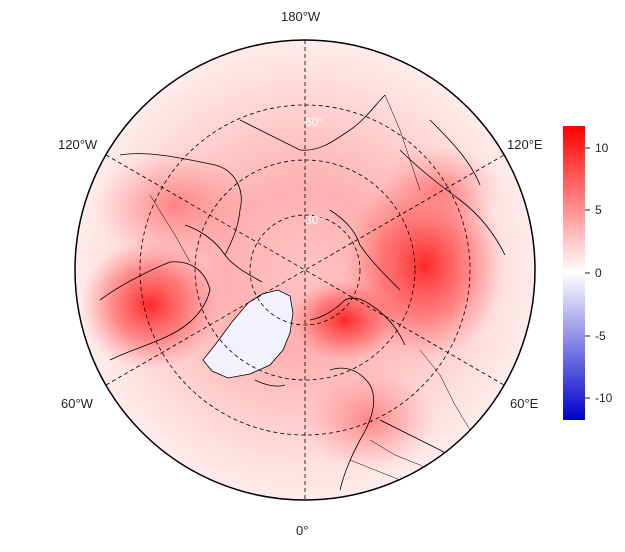 The width and height of the screenshot is (625, 552). I want to click on anomaly-hotspot-canada, so click(150, 305).